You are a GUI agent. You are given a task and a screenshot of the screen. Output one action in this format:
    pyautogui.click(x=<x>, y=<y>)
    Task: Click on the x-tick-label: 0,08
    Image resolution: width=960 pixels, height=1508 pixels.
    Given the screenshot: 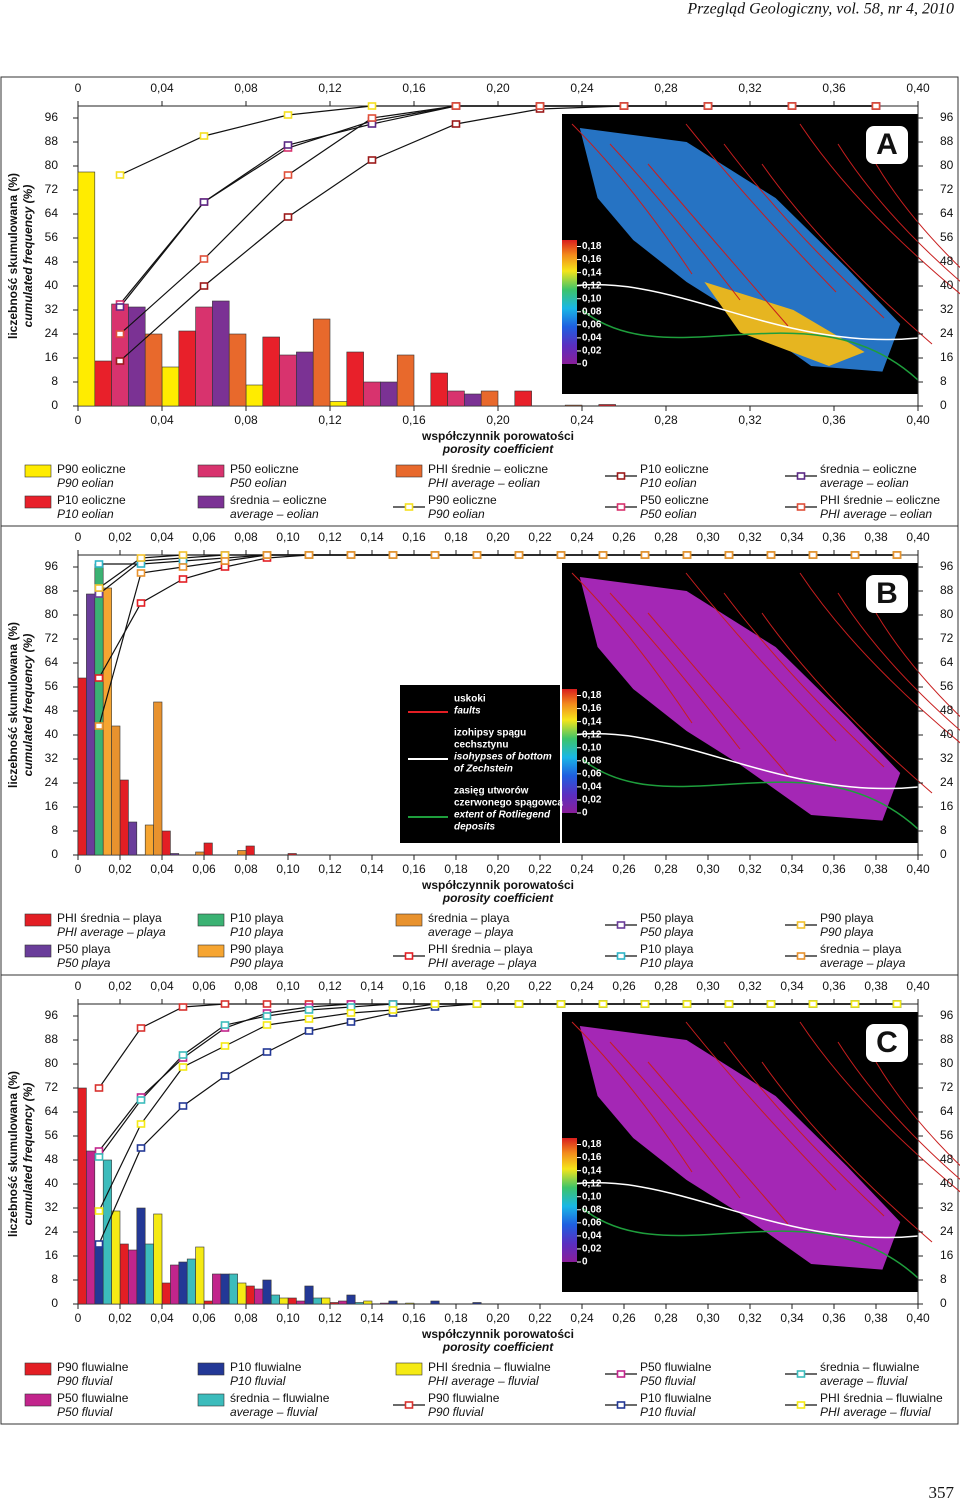 What is the action you would take?
    pyautogui.click(x=246, y=420)
    